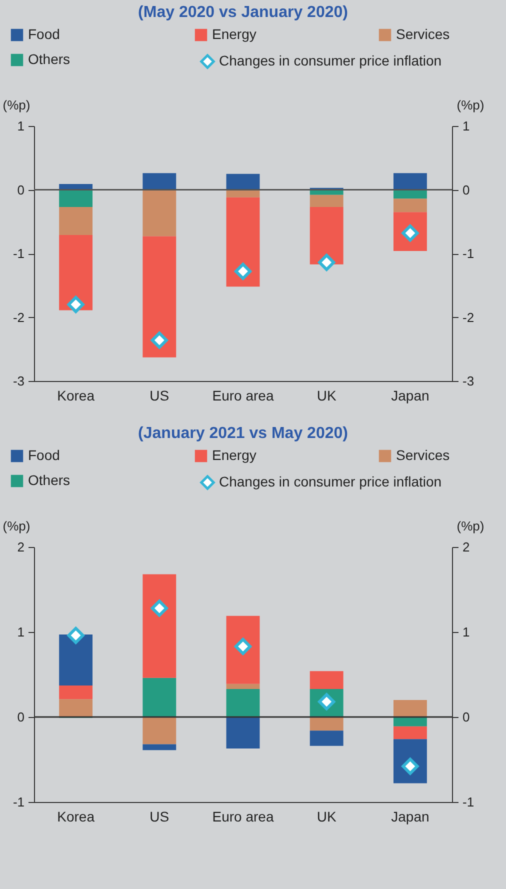 This screenshot has height=889, width=506. What do you see at coordinates (468, 317) in the screenshot?
I see `y2-tick-label: -2` at bounding box center [468, 317].